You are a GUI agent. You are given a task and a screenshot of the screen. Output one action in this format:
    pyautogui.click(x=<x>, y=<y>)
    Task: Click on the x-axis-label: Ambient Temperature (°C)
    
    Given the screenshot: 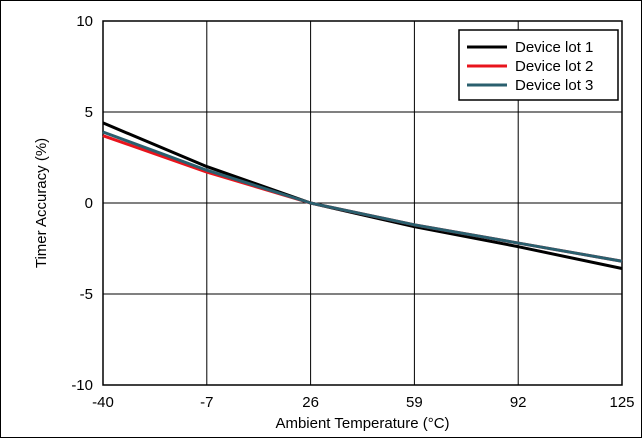 What is the action you would take?
    pyautogui.click(x=362, y=423)
    